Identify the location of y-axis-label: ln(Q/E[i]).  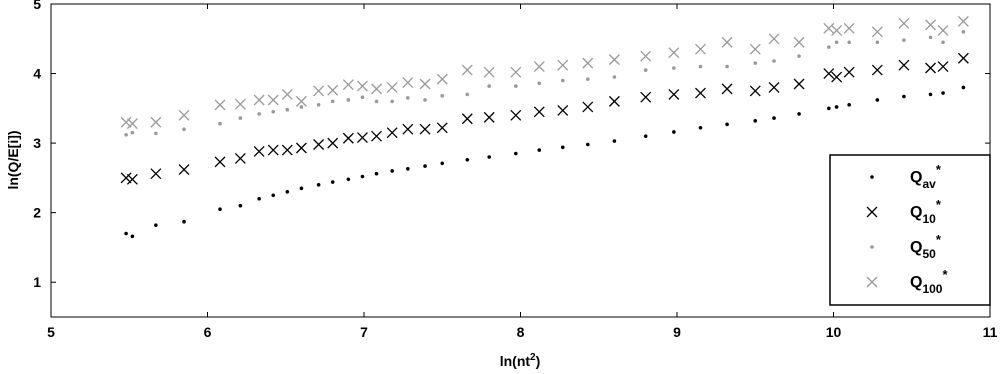
(13, 159).